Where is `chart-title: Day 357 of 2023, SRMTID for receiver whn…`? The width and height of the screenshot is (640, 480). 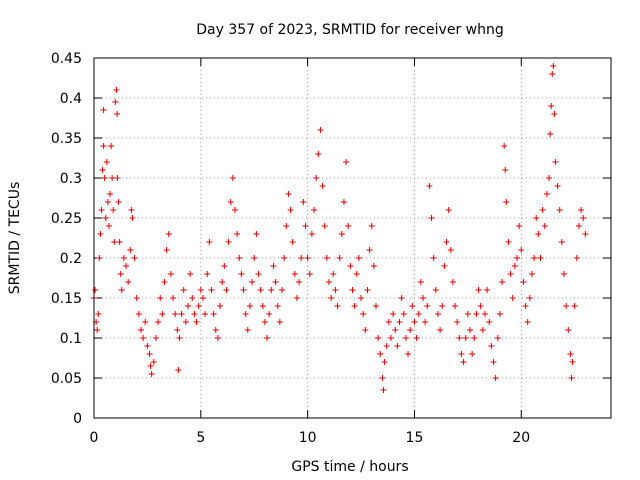
chart-title: Day 357 of 2023, SRMTID for receiver whn… is located at coordinates (350, 30).